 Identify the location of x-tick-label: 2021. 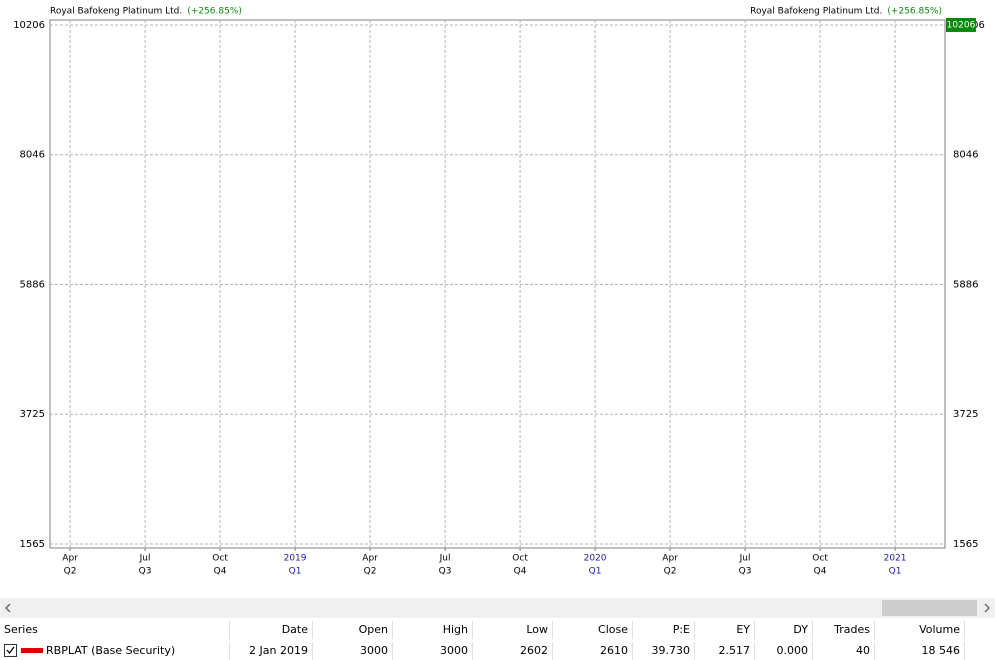
(895, 559).